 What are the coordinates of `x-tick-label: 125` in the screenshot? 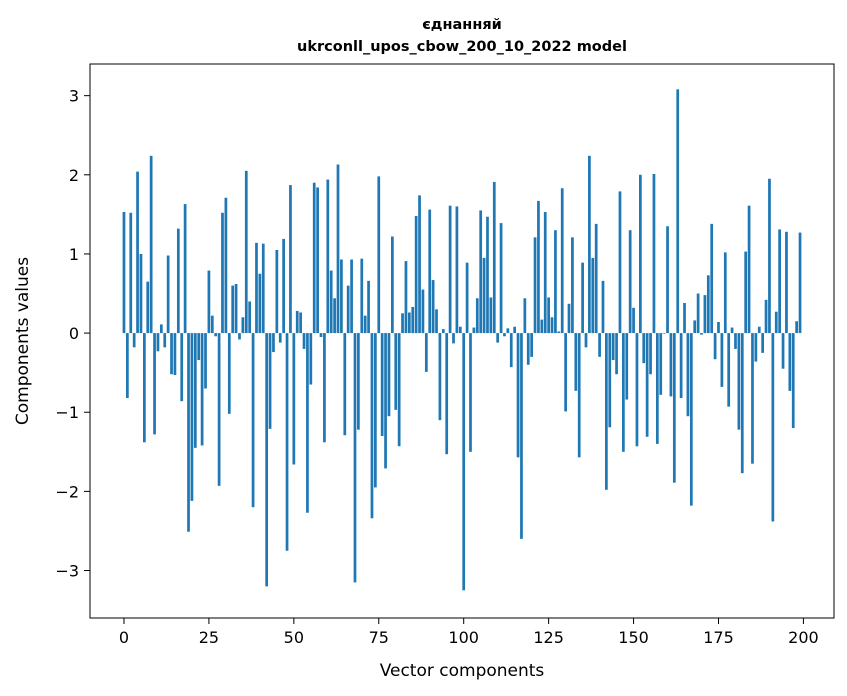 It's located at (548, 637).